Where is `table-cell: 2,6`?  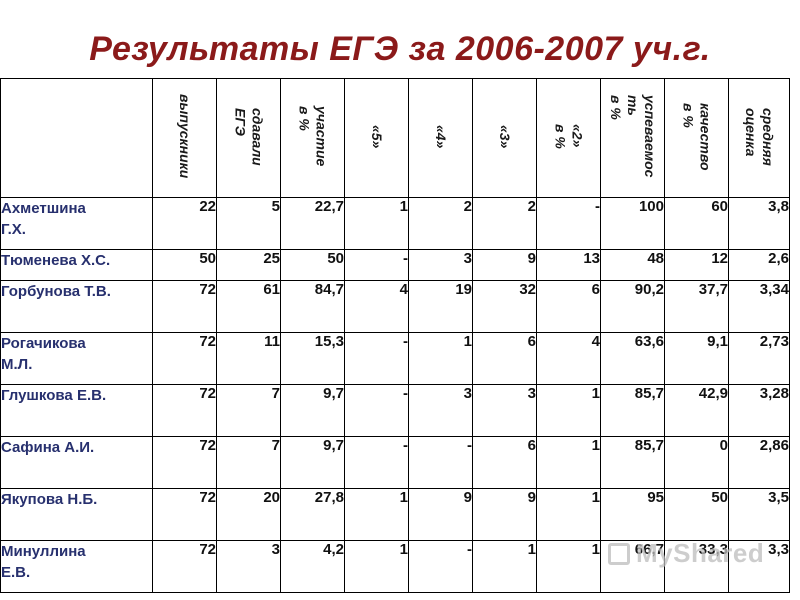
table-cell: 2,6 is located at coordinates (759, 265).